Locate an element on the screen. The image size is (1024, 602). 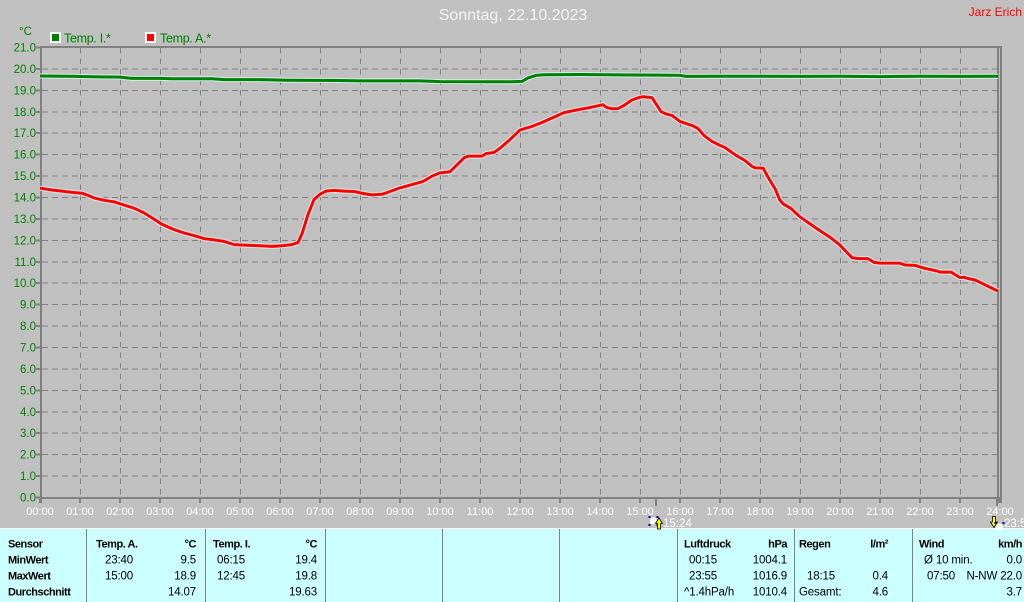
svg-text: 10.0 is located at coordinates (25, 284).